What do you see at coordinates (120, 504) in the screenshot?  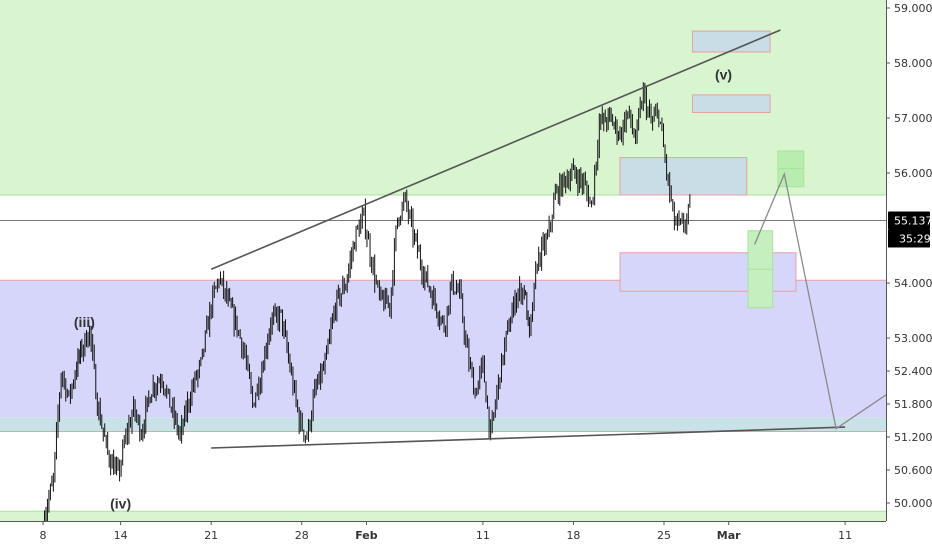 I see `wave-label-1: (iv)` at bounding box center [120, 504].